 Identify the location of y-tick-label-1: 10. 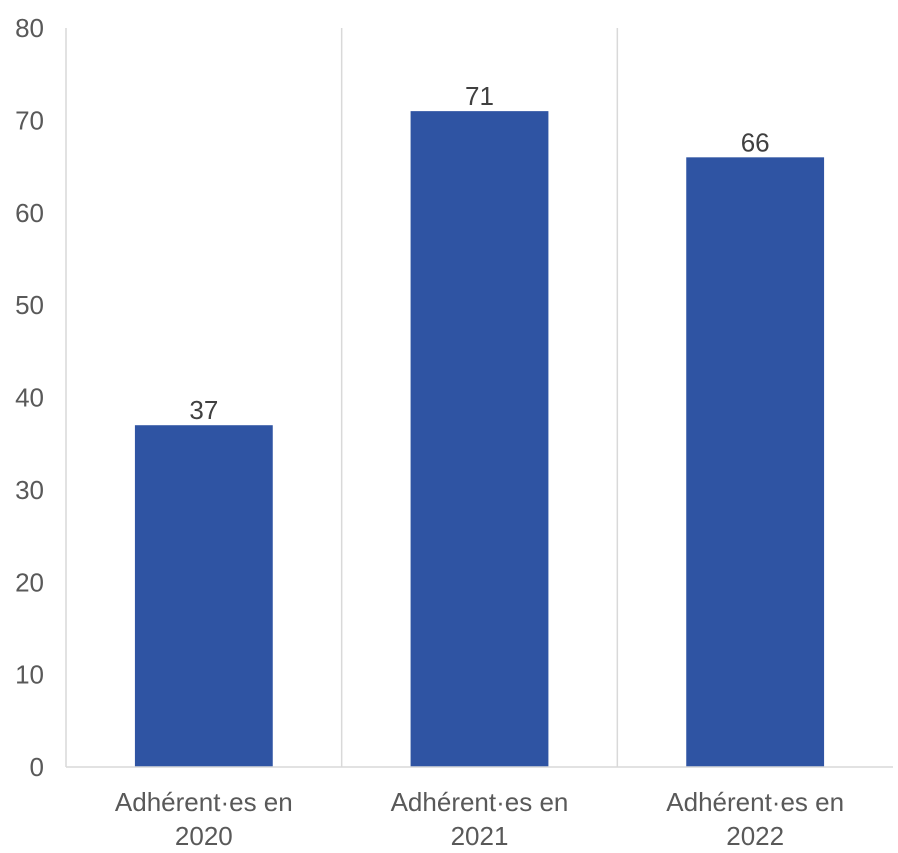
(29, 675).